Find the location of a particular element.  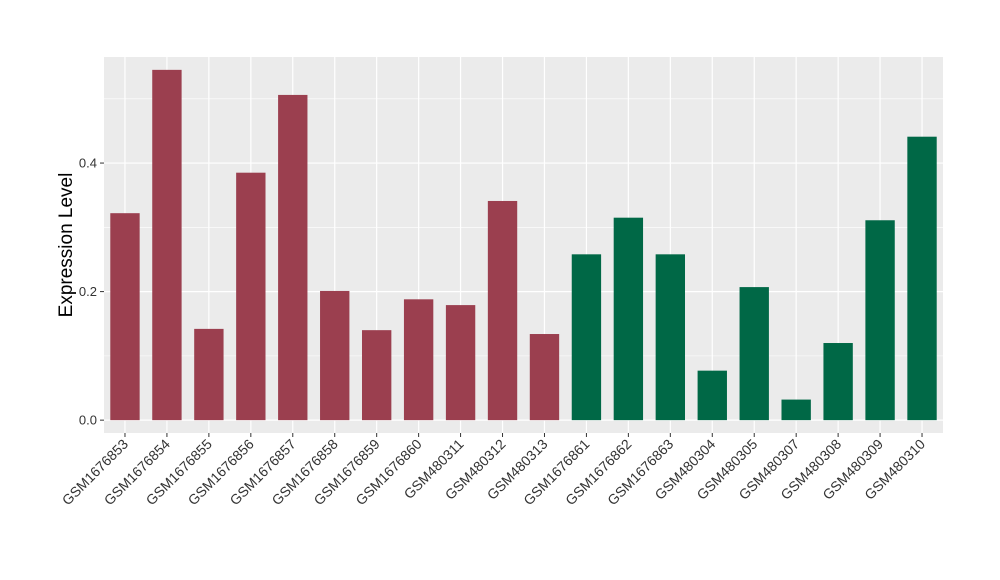

bar-GSM480310 is located at coordinates (922, 278).